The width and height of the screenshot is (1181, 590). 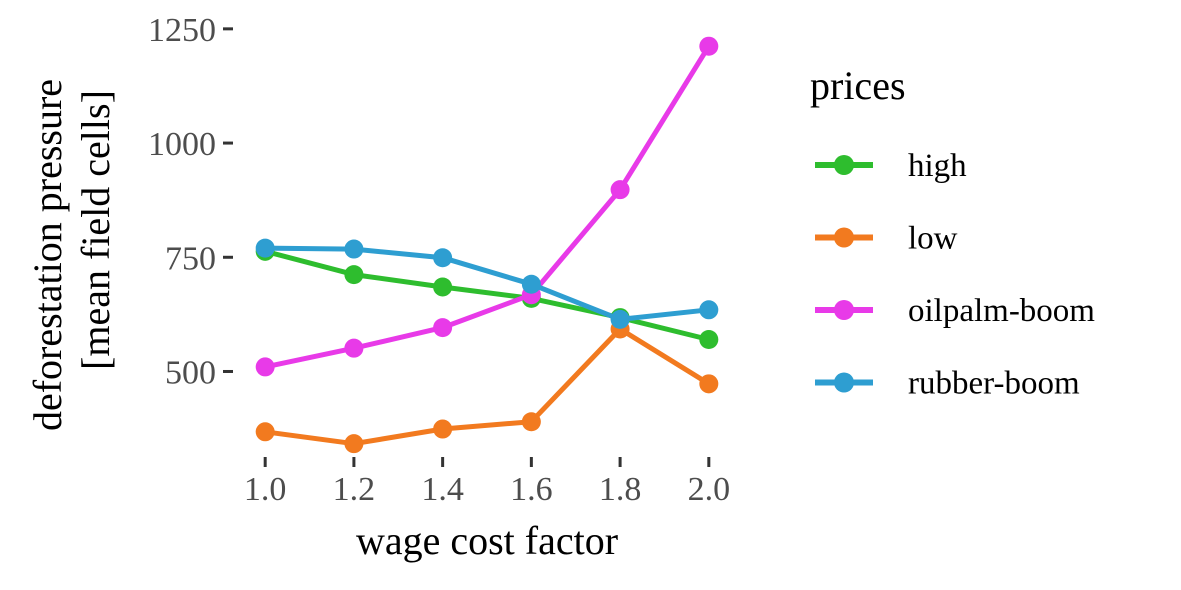 I want to click on y-axis-title-line-2: [mean field cells], so click(x=95, y=230).